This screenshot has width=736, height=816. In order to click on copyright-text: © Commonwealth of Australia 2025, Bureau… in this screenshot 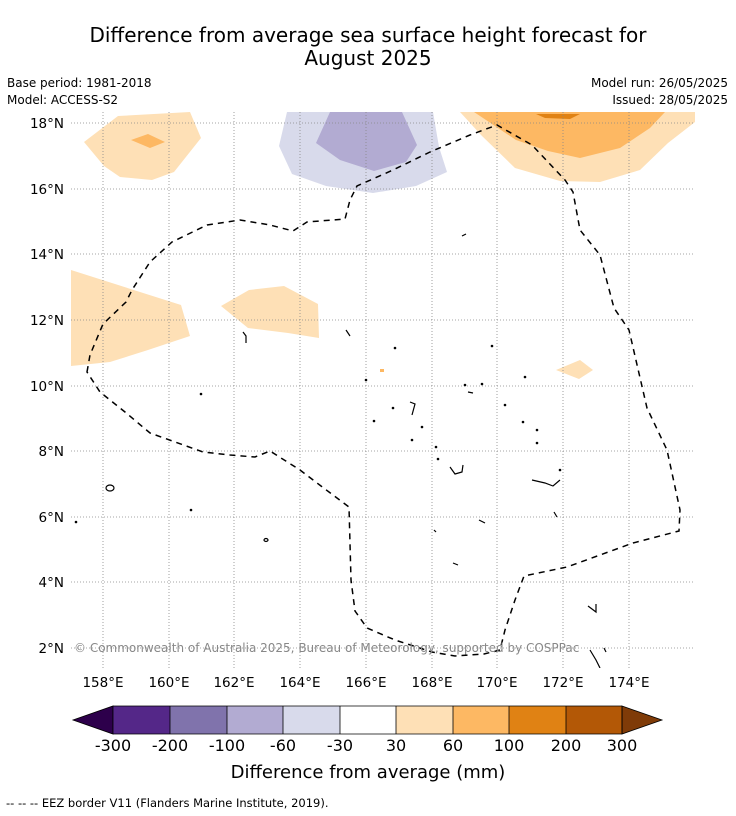, I will do `click(326, 648)`.